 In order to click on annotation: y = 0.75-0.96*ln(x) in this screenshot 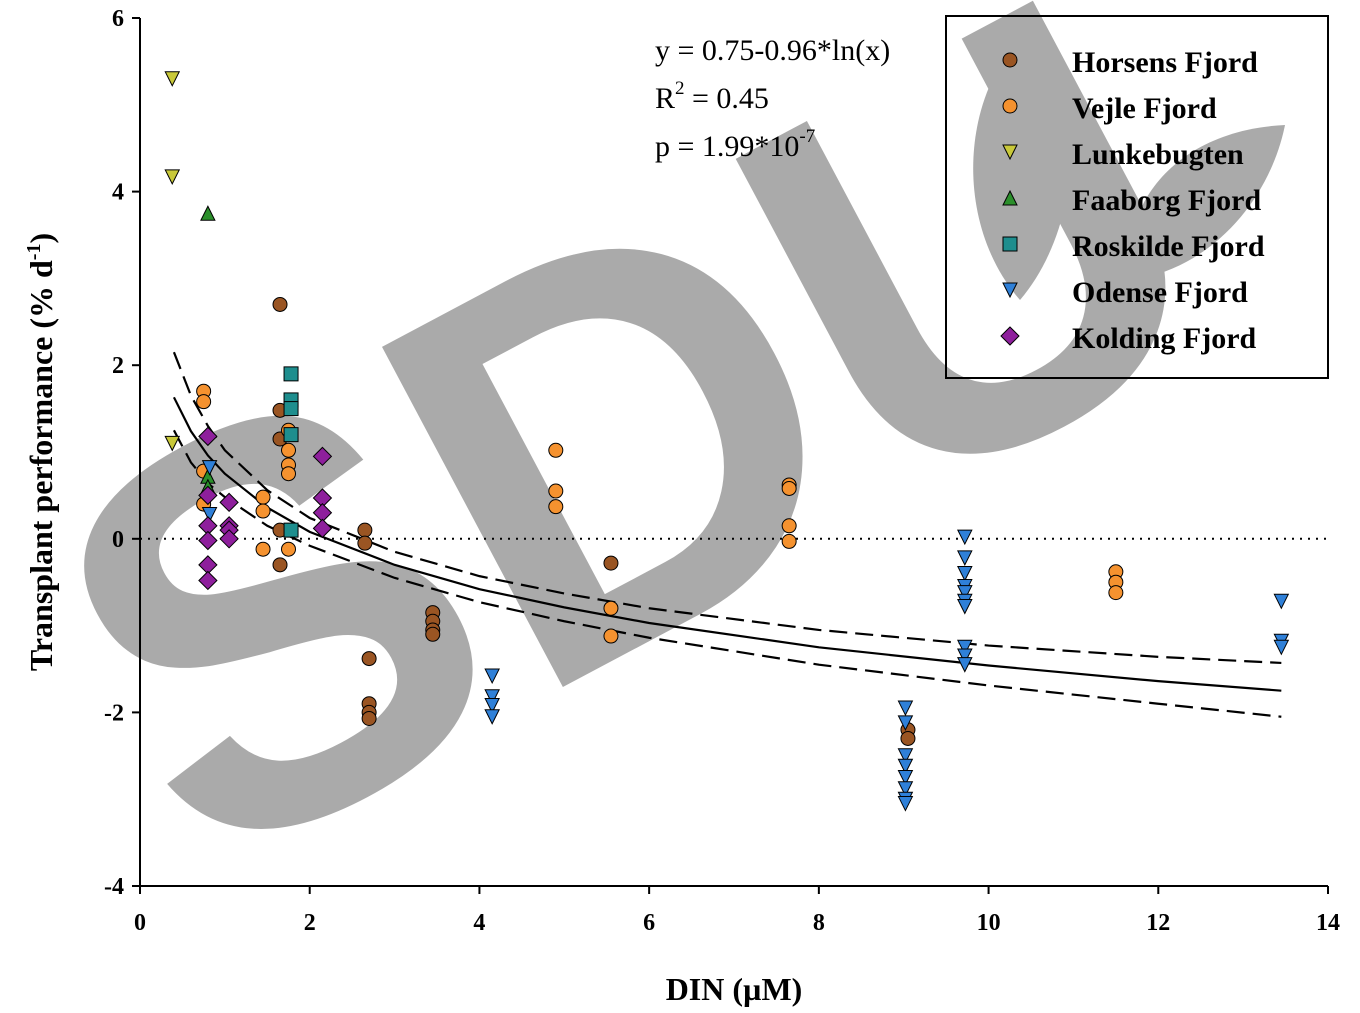, I will do `click(772, 50)`.